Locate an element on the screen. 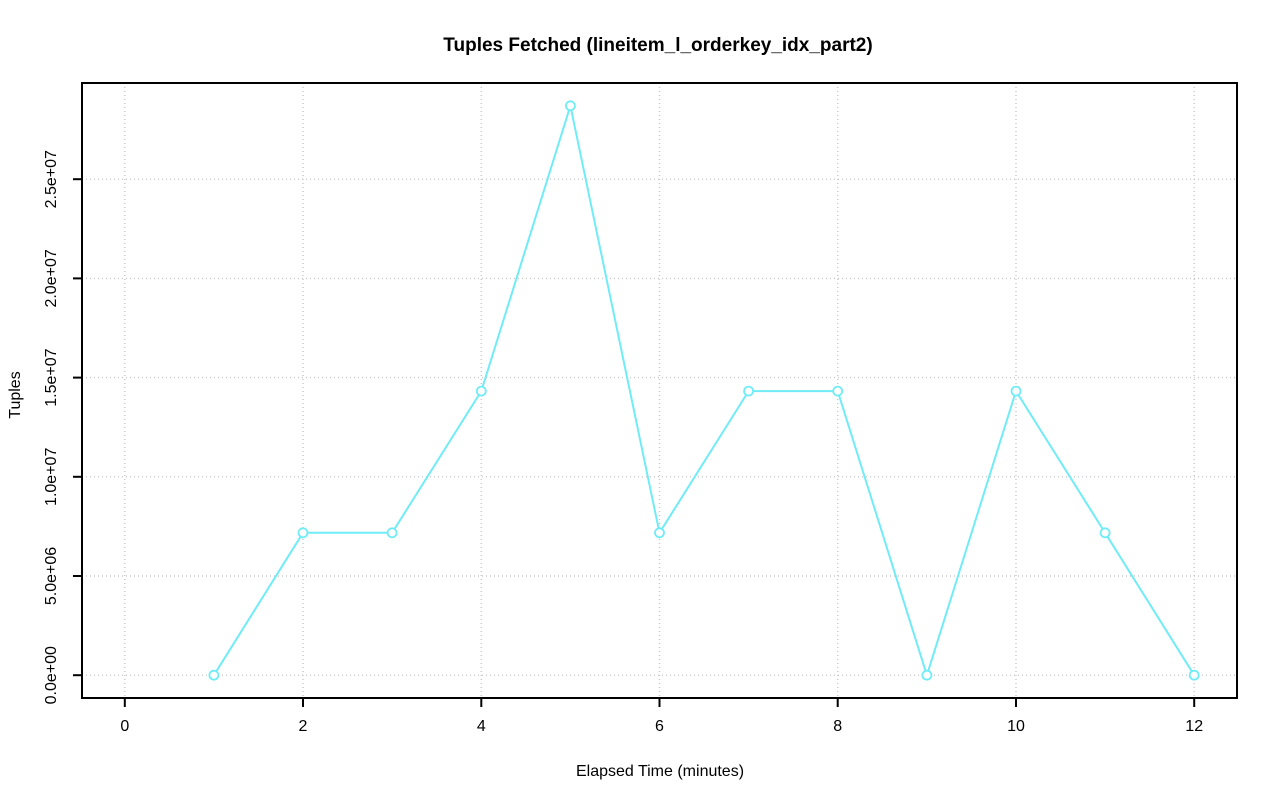 The width and height of the screenshot is (1280, 801). x-tick-label: 12 is located at coordinates (1194, 726).